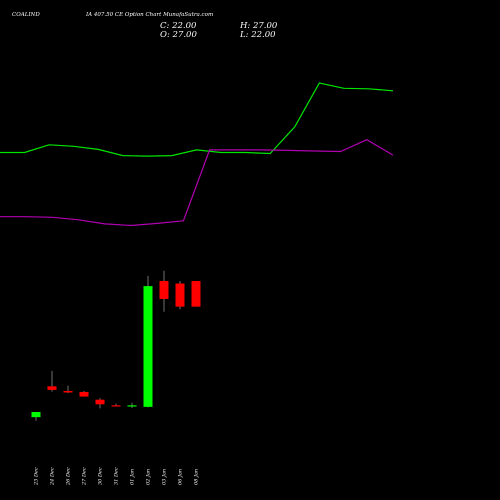 This screenshot has width=500, height=500. I want to click on x-tick-label: 08 Jan, so click(197, 477).